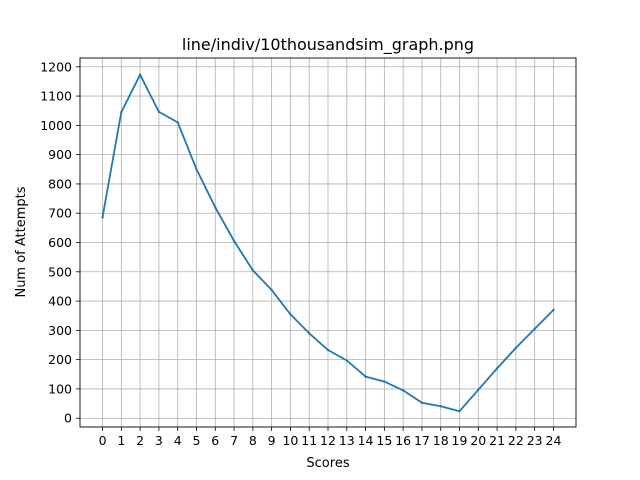 Image resolution: width=640 pixels, height=480 pixels. Describe the element at coordinates (403, 440) in the screenshot. I see `x-tick-label: 16` at that location.